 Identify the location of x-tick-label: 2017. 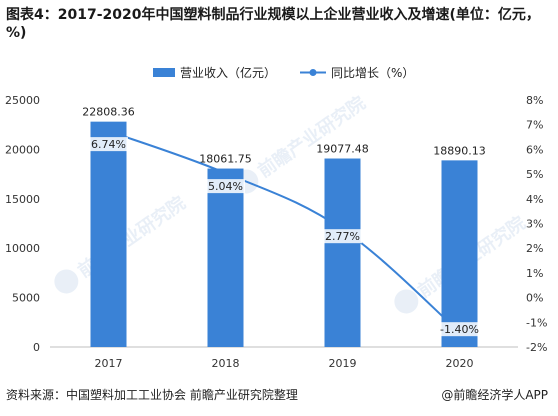
(109, 363).